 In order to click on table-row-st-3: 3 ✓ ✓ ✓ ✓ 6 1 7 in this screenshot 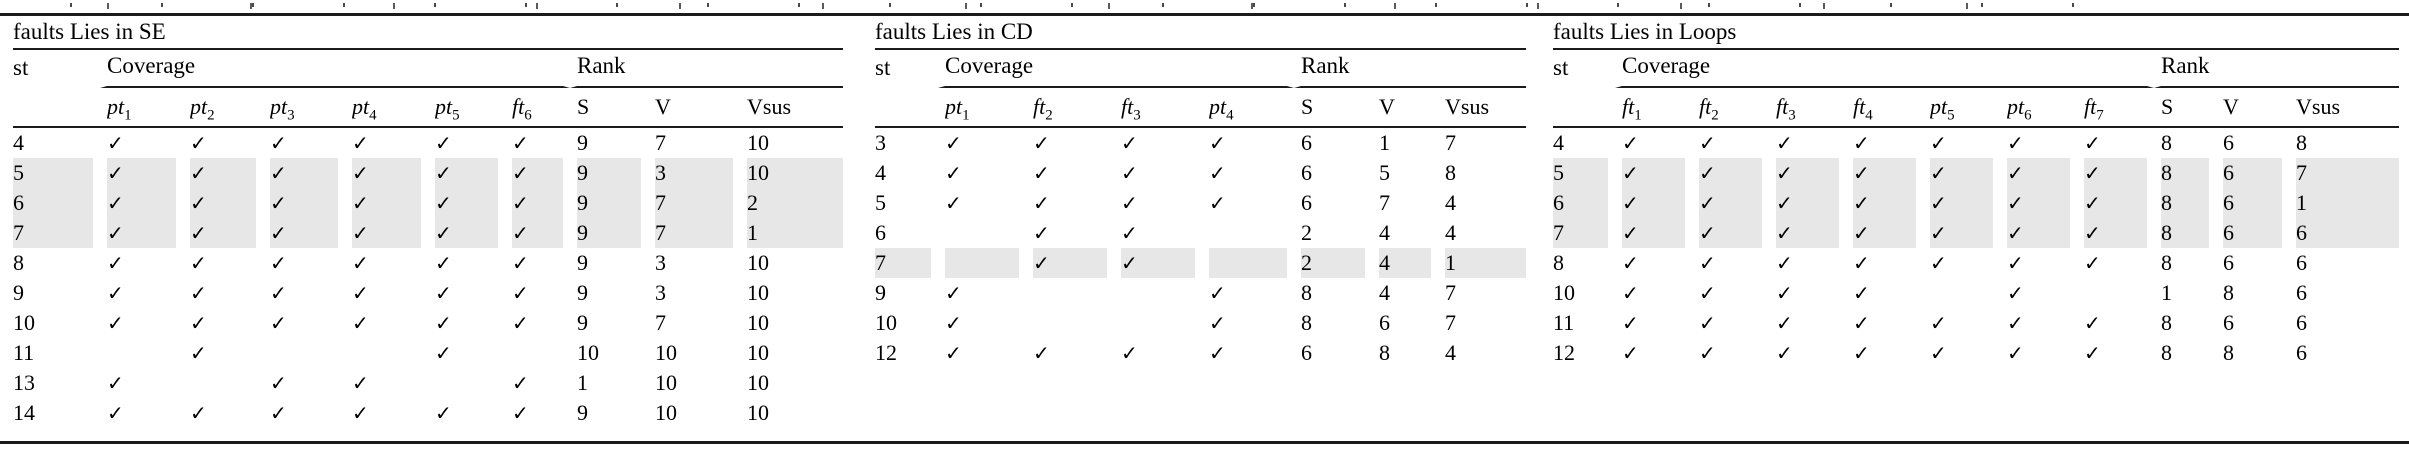, I will do `click(1200, 143)`.